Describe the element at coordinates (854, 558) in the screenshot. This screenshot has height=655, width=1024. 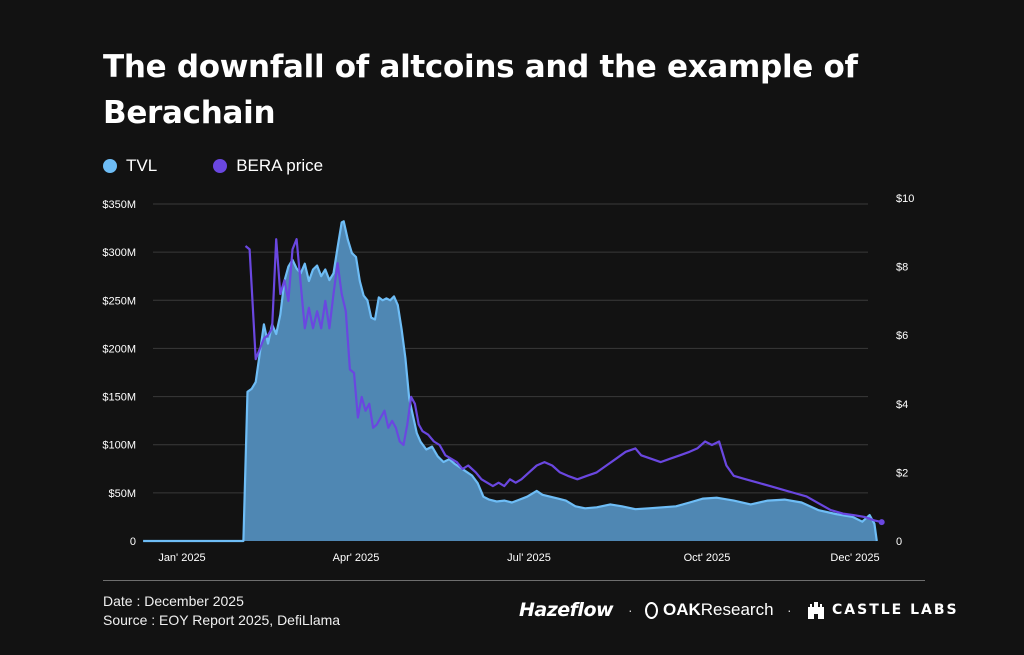
I see `x-tick-label: Dec' 2025` at that location.